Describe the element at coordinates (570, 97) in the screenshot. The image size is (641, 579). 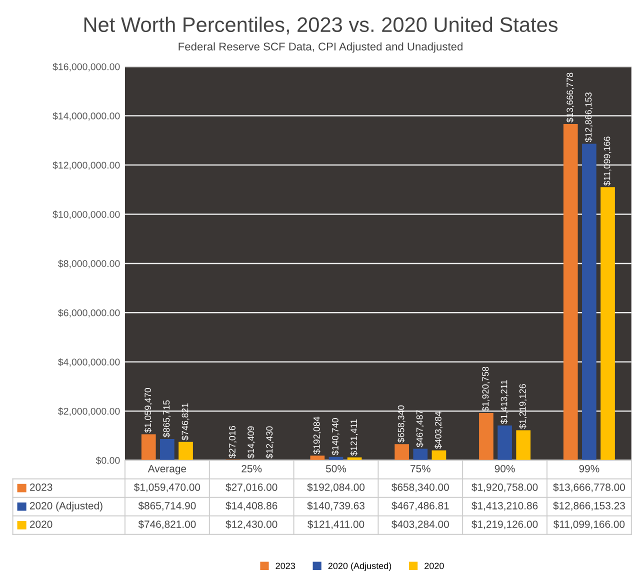
I see `data-label: $13,666,778` at that location.